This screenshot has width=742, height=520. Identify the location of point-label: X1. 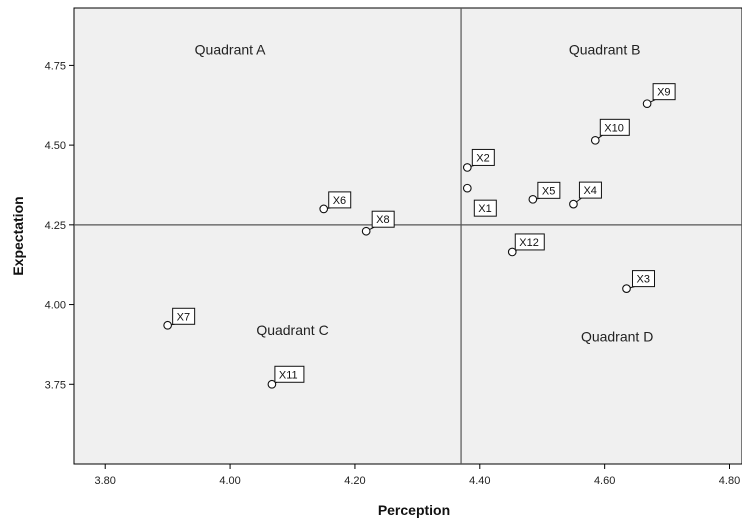
(484, 209).